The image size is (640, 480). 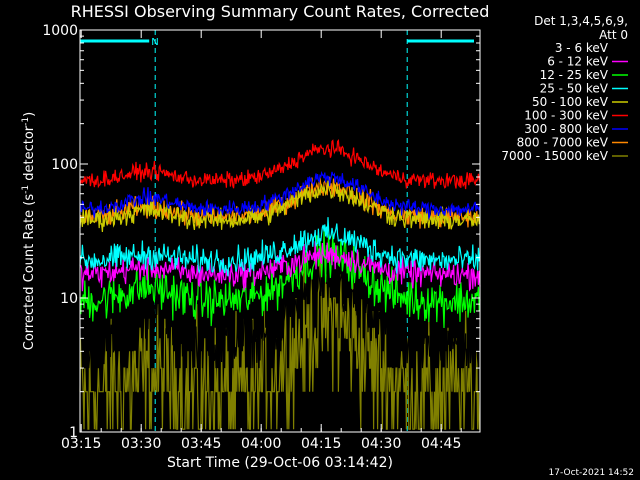 What do you see at coordinates (60, 31) in the screenshot?
I see `y-tick-label-3: 1000` at bounding box center [60, 31].